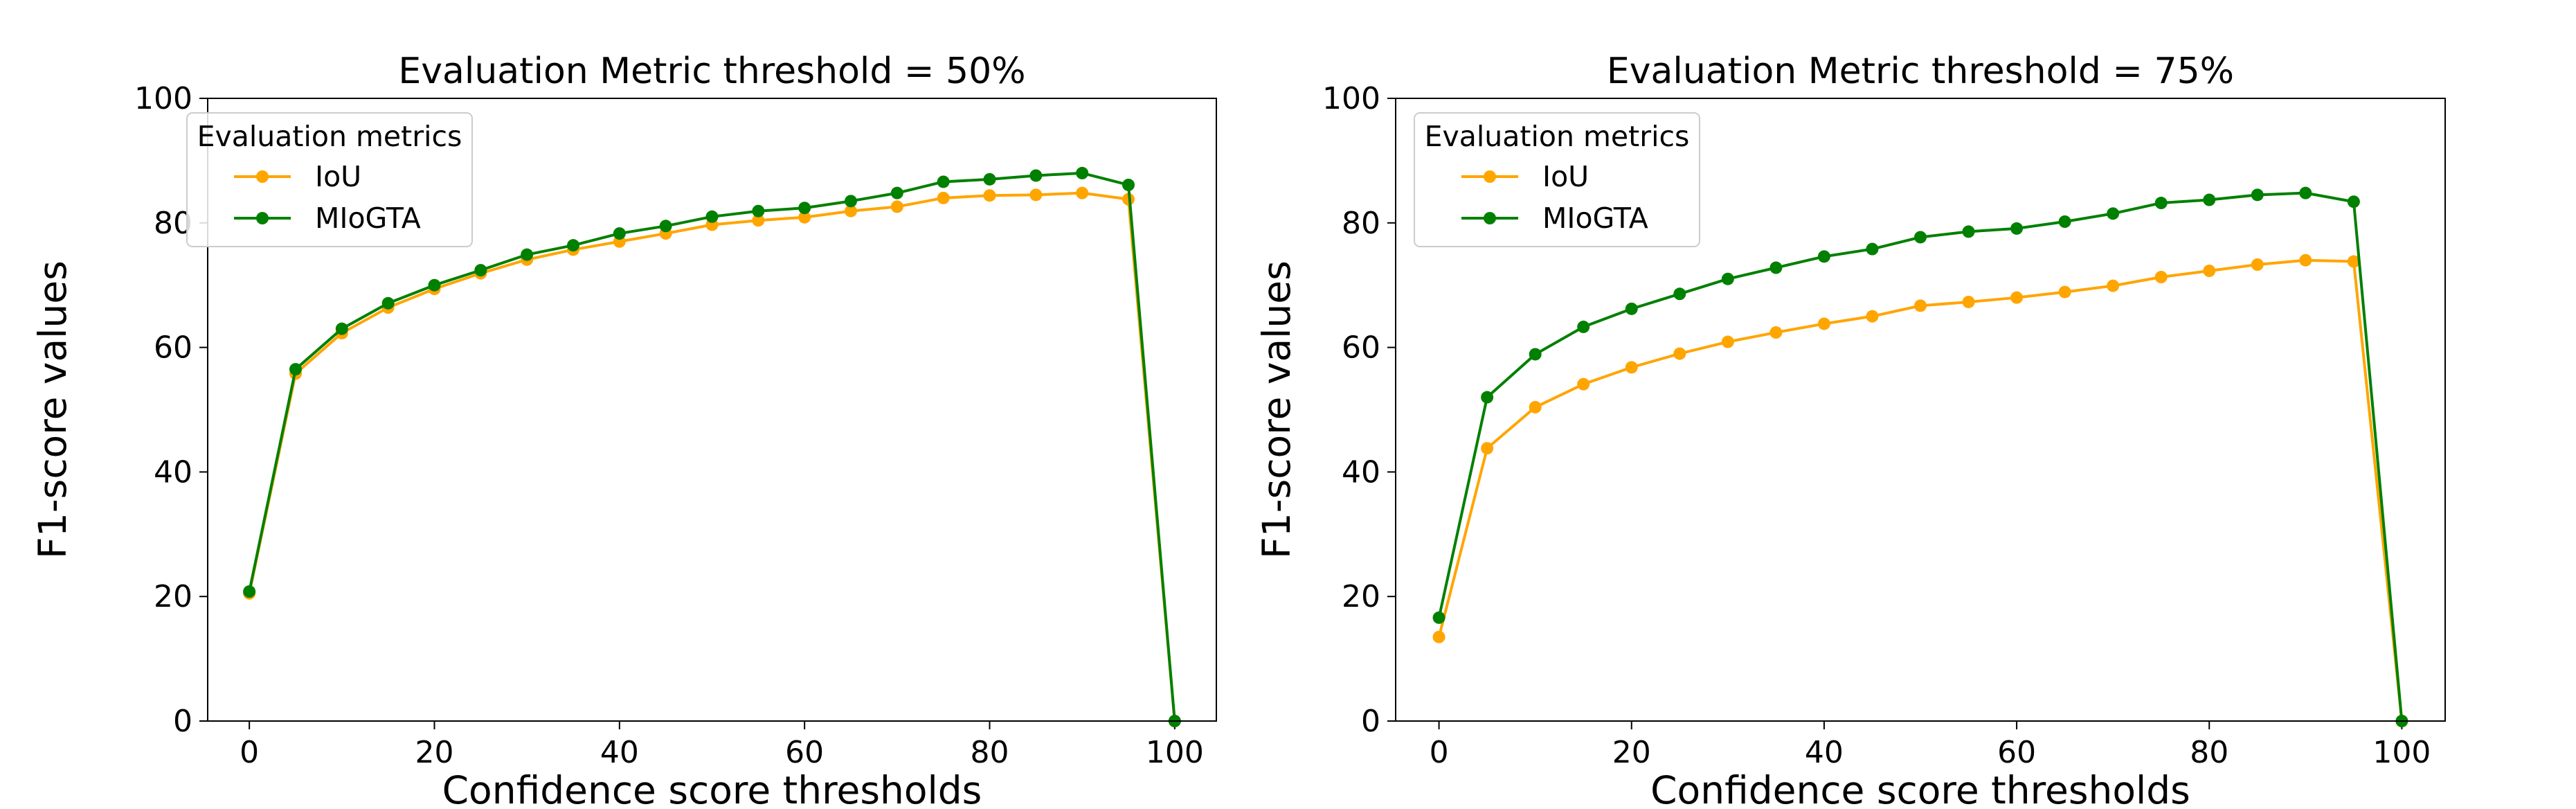 Image resolution: width=2576 pixels, height=809 pixels. I want to click on legend-marker, so click(1490, 218).